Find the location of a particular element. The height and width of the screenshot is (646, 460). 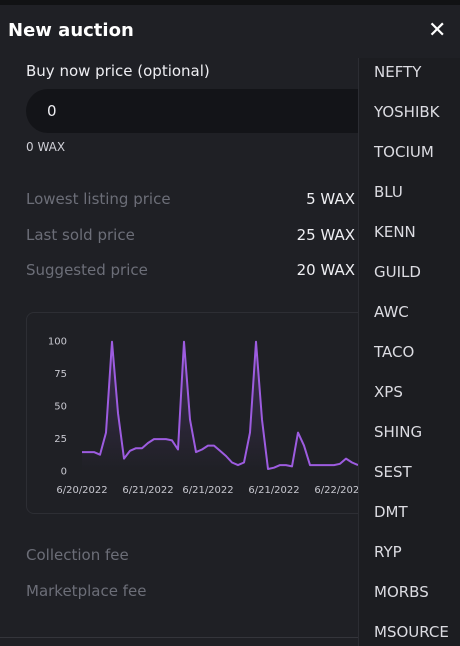

top-strip is located at coordinates (230, 2).